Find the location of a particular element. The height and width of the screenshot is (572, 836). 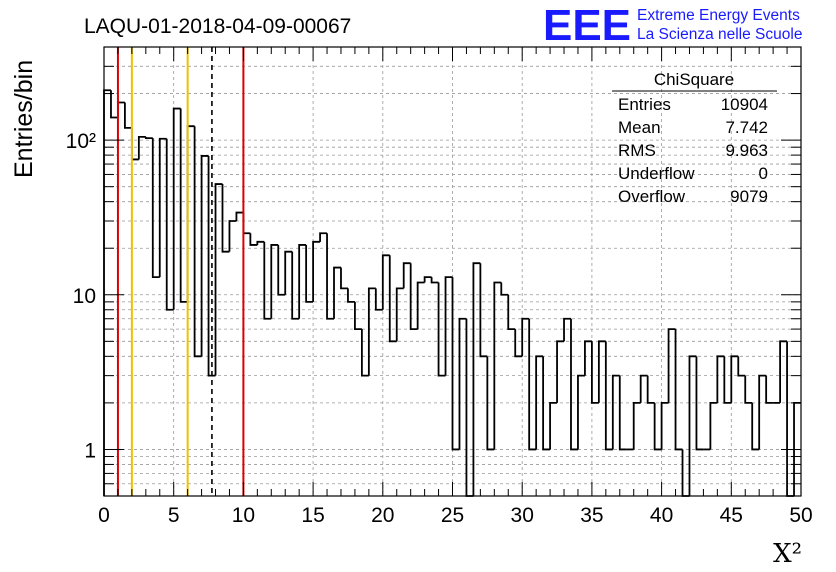

x-axis-label: X² is located at coordinates (787, 554).